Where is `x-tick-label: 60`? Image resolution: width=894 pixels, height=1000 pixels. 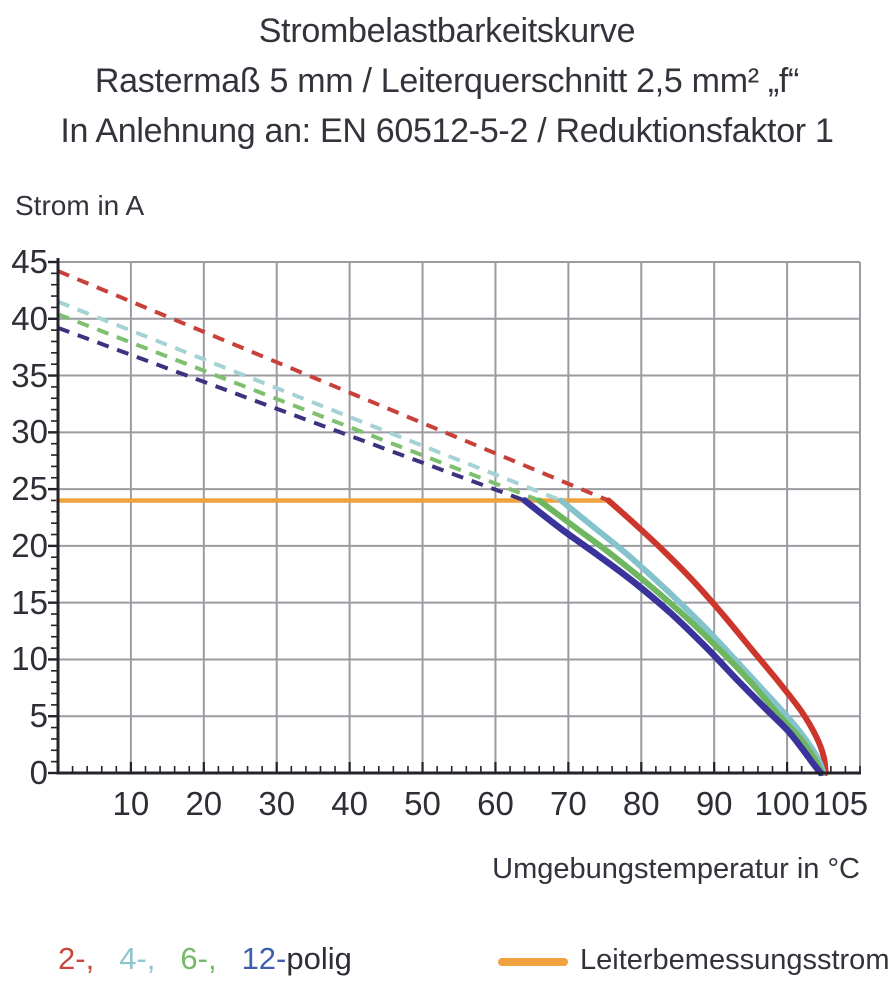 x-tick-label: 60 is located at coordinates (495, 803).